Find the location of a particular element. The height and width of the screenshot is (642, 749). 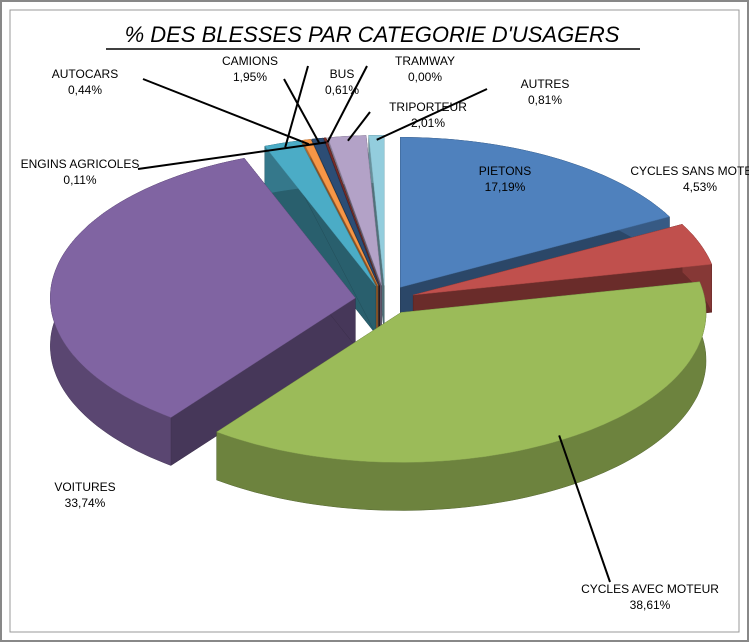

data-label-value: 0,61% is located at coordinates (342, 90).